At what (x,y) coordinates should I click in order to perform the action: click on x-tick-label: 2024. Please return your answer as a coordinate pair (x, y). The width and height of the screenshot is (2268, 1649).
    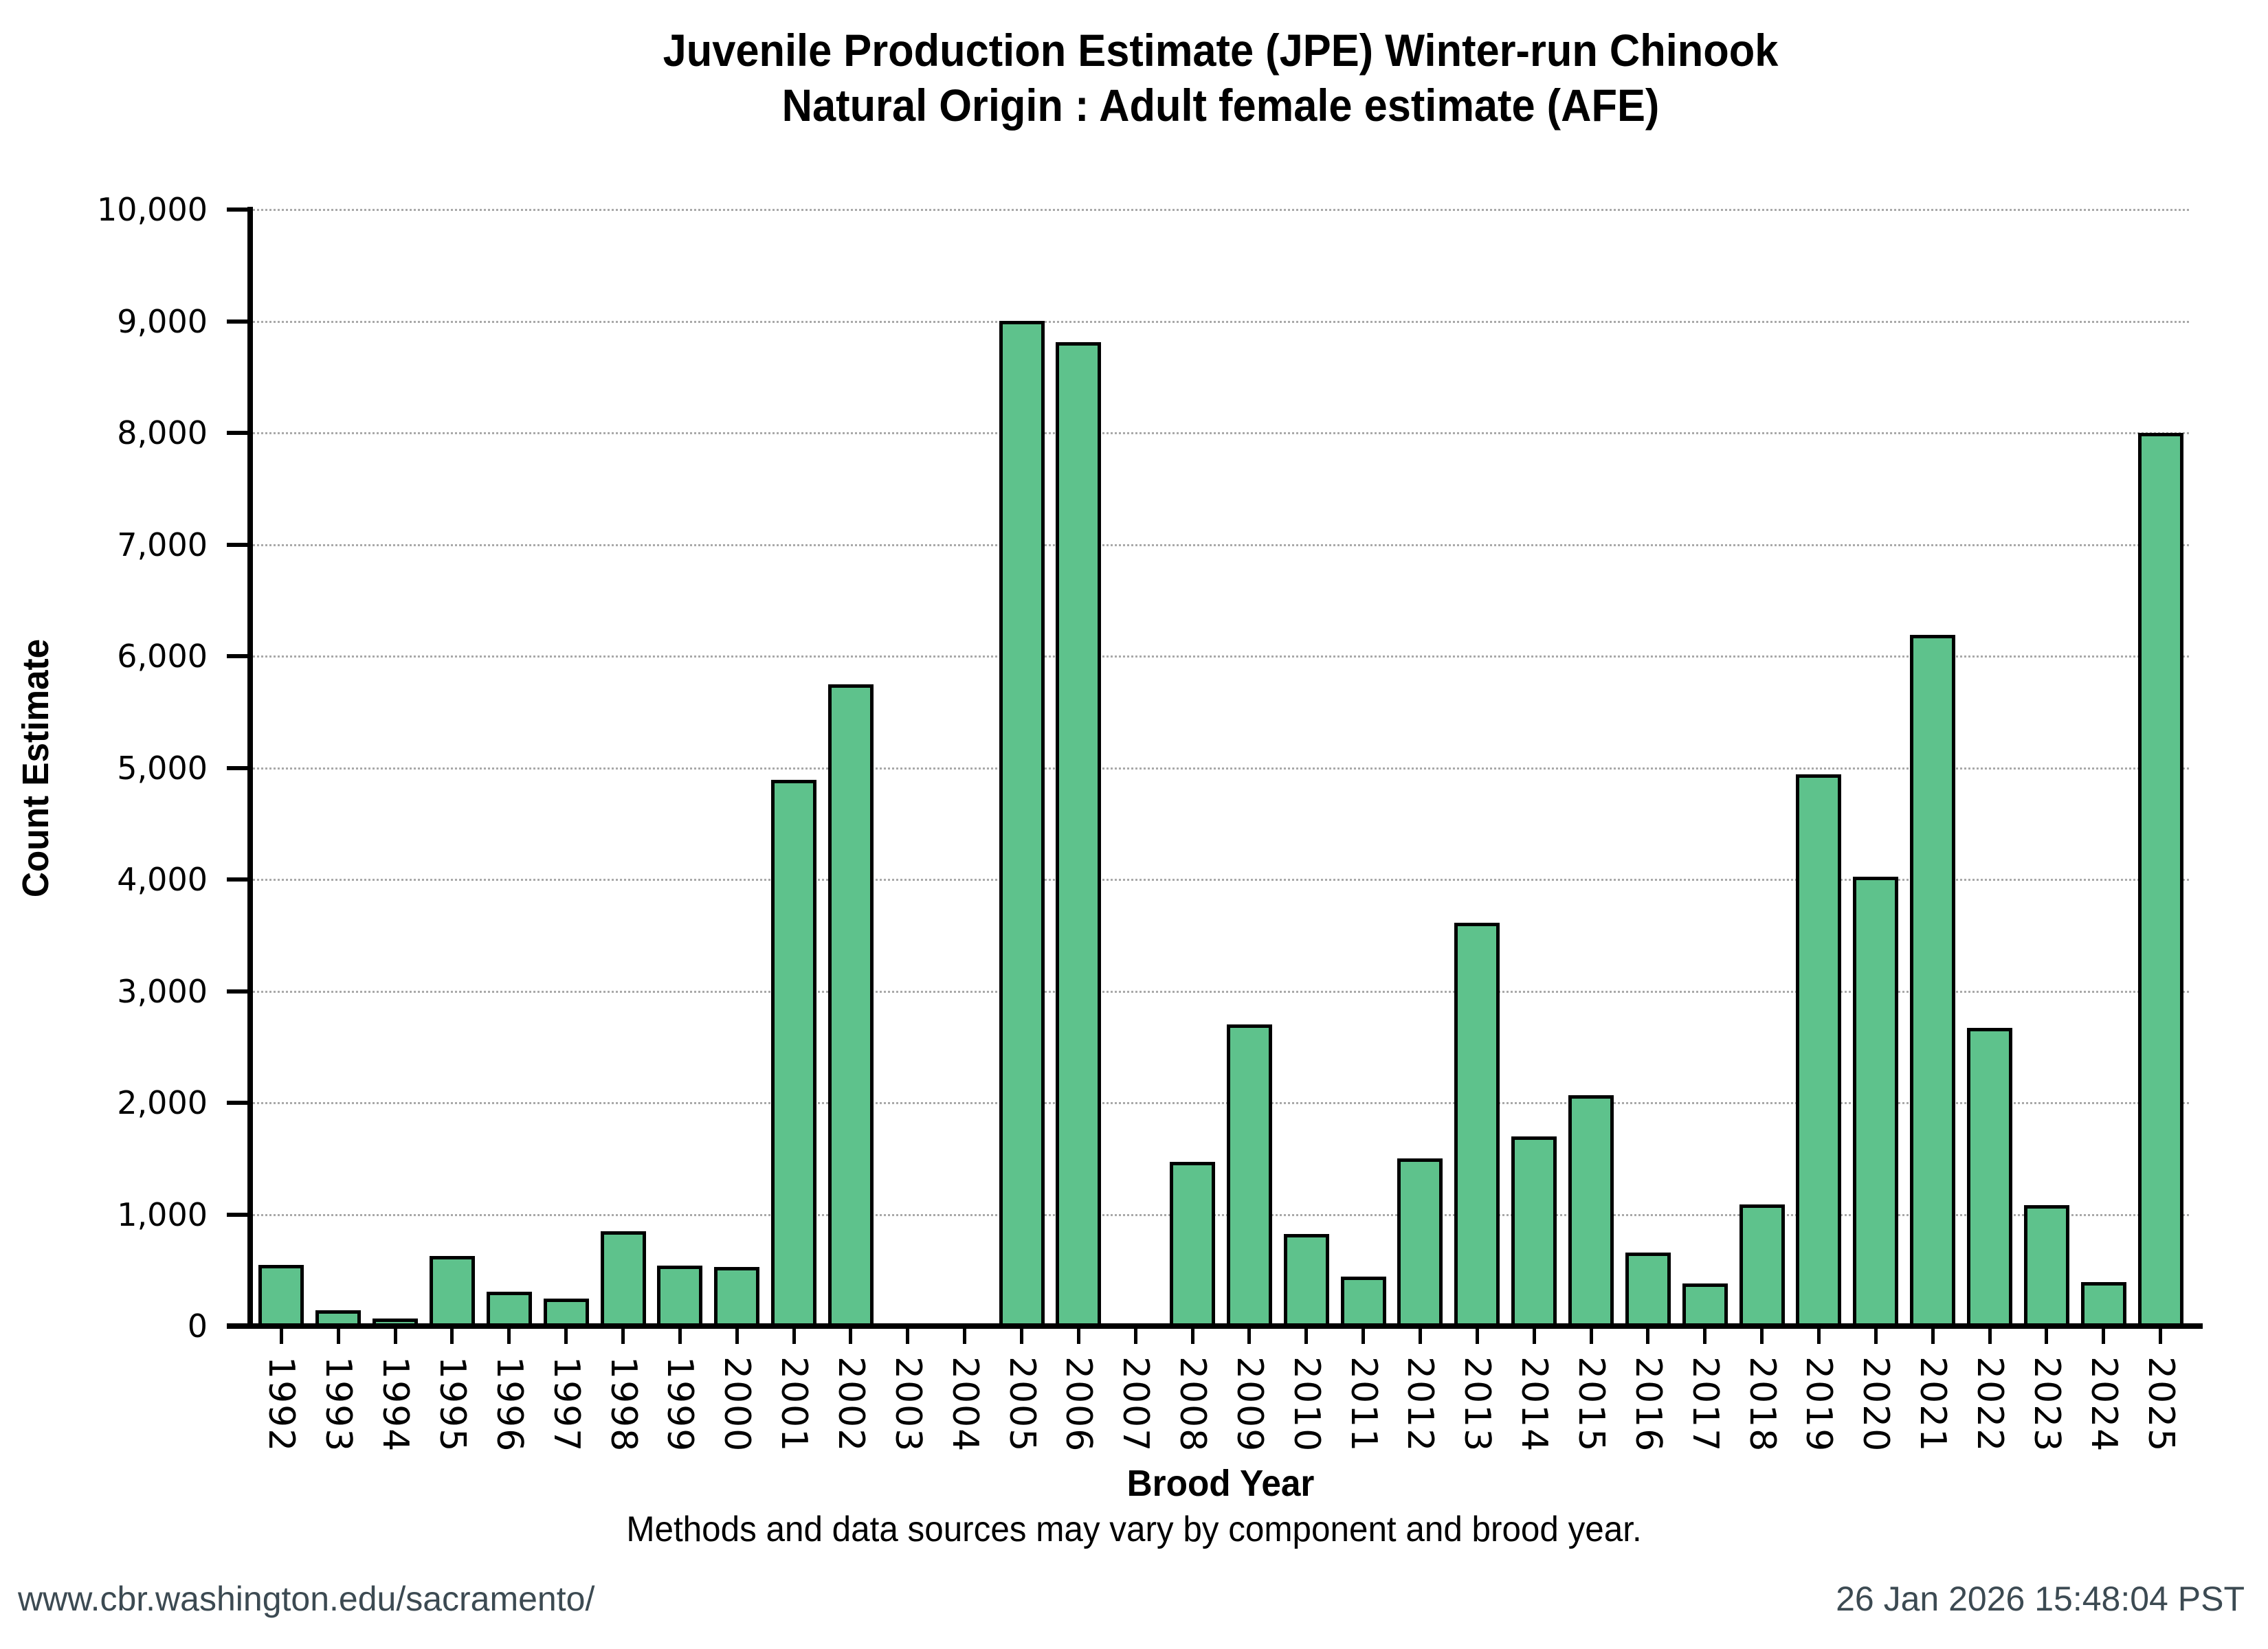
    Looking at the image, I should click on (2103, 1404).